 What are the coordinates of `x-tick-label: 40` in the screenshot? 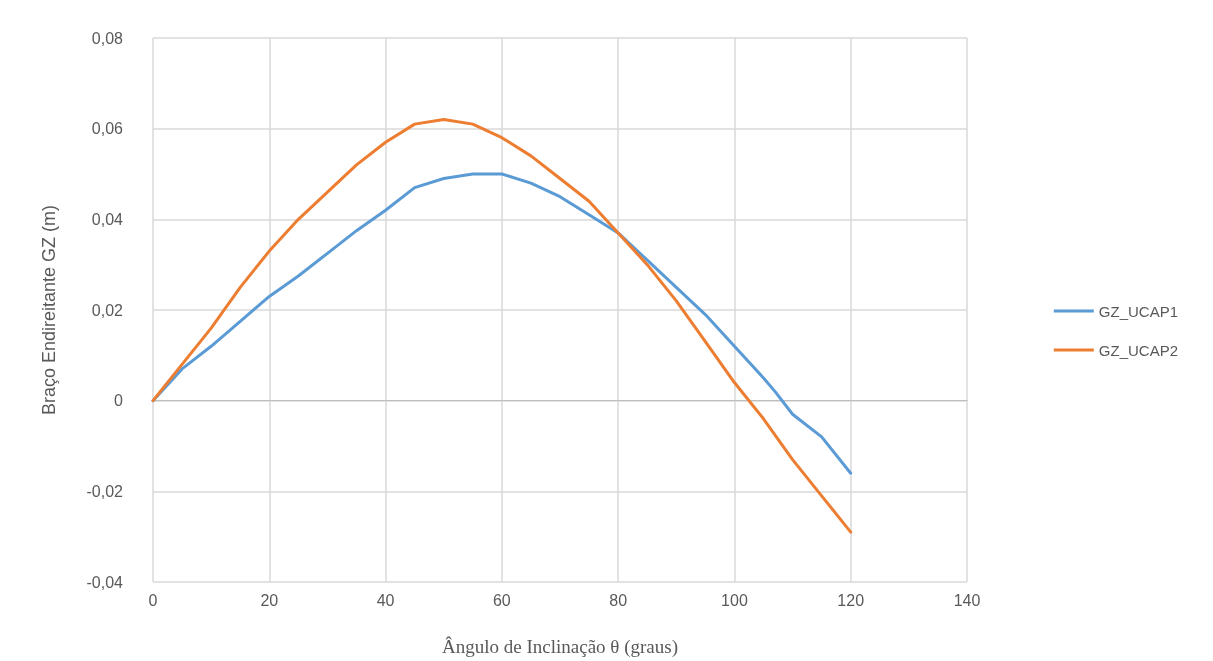 It's located at (385, 600).